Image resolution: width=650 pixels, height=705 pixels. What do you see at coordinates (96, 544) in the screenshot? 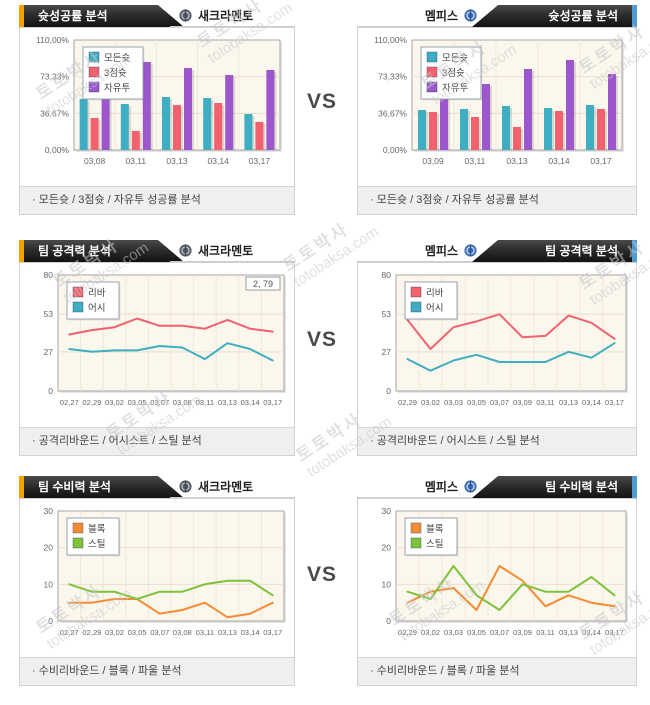
I see `svg-text: 스틸` at bounding box center [96, 544].